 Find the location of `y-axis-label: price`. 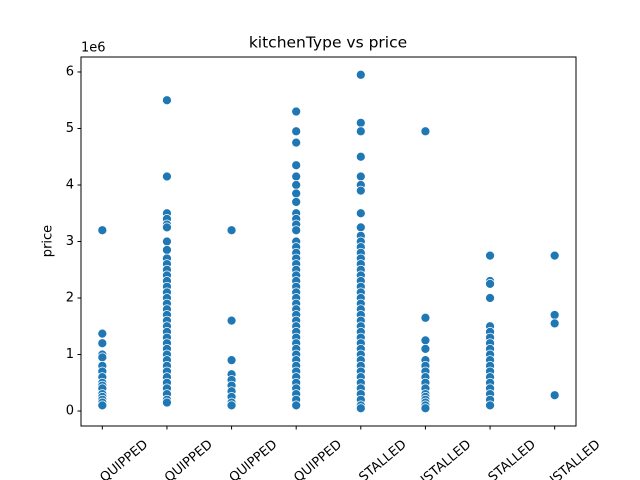

y-axis-label: price is located at coordinates (48, 241).